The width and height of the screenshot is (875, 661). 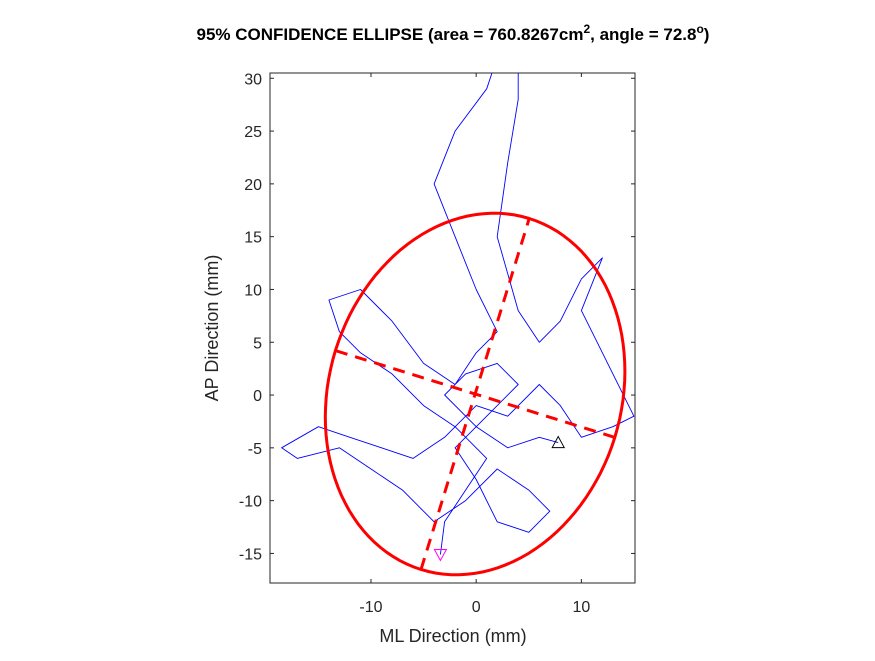 I want to click on start-marker, so click(x=440, y=555).